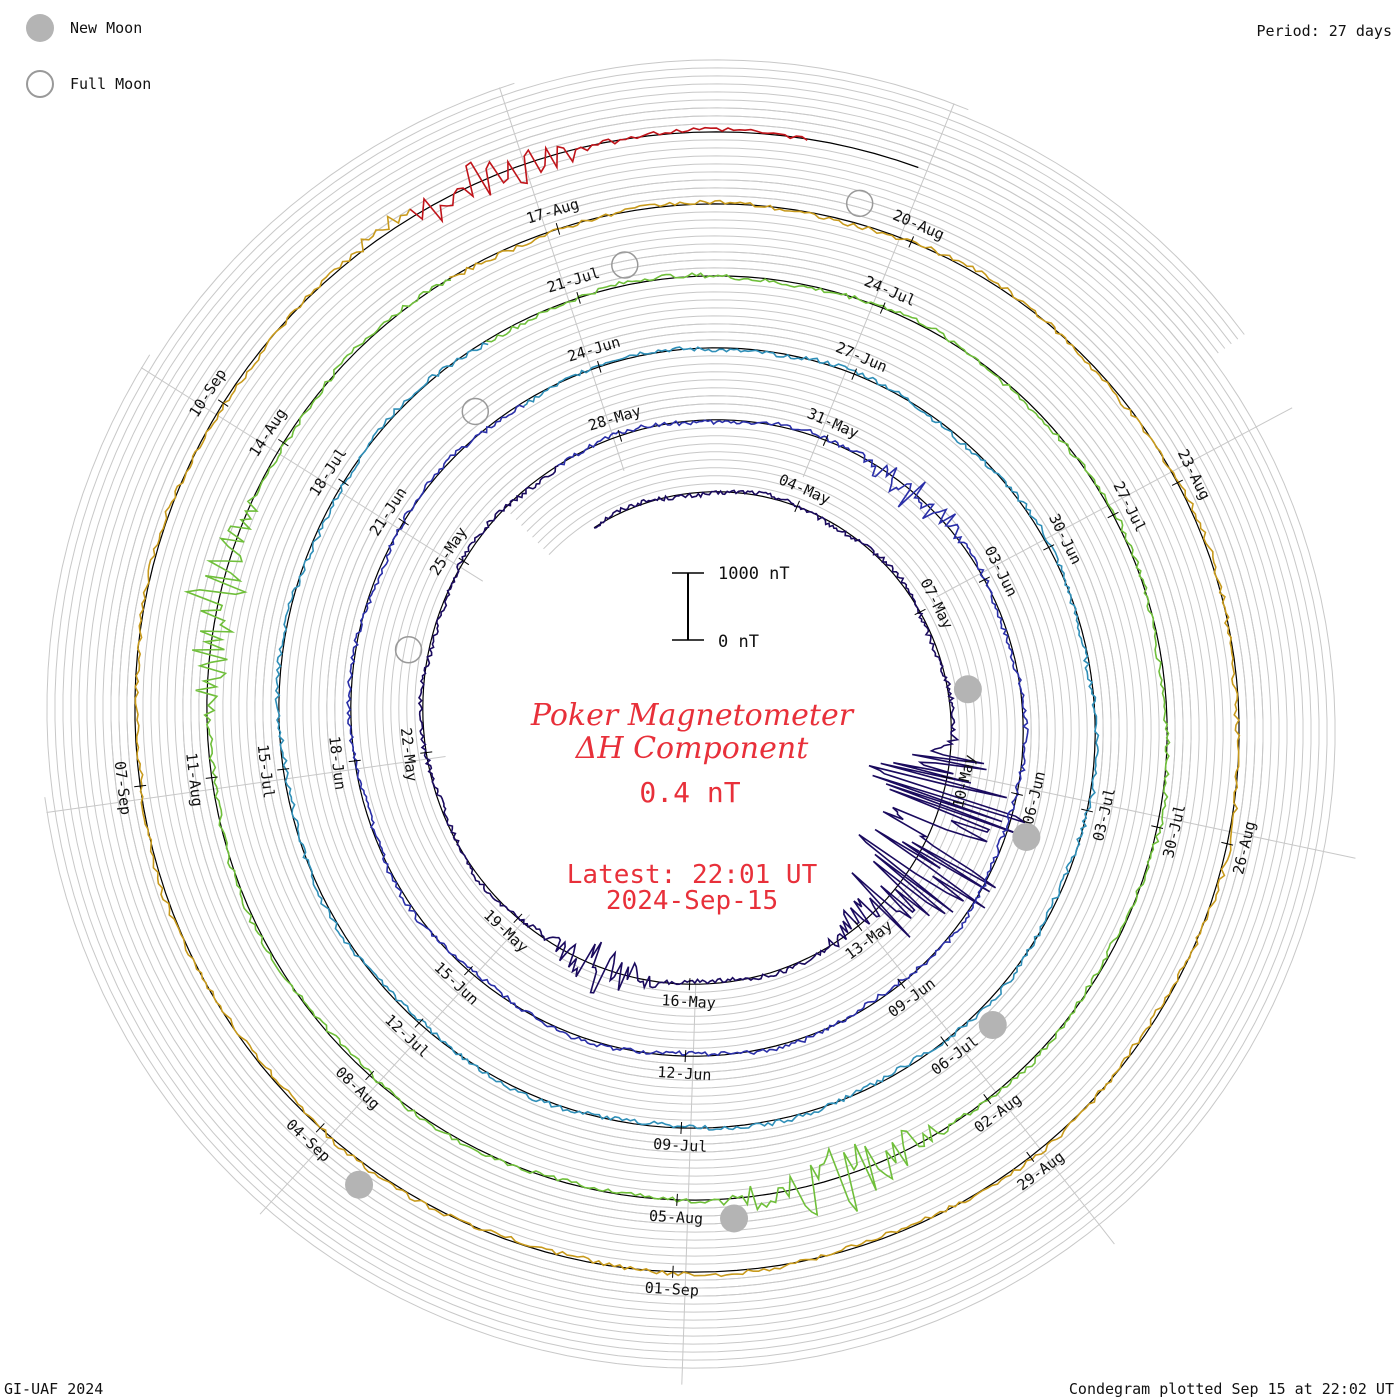 This screenshot has width=1400, height=1400. Describe the element at coordinates (40, 84) in the screenshot. I see `full-moon-icon` at that location.